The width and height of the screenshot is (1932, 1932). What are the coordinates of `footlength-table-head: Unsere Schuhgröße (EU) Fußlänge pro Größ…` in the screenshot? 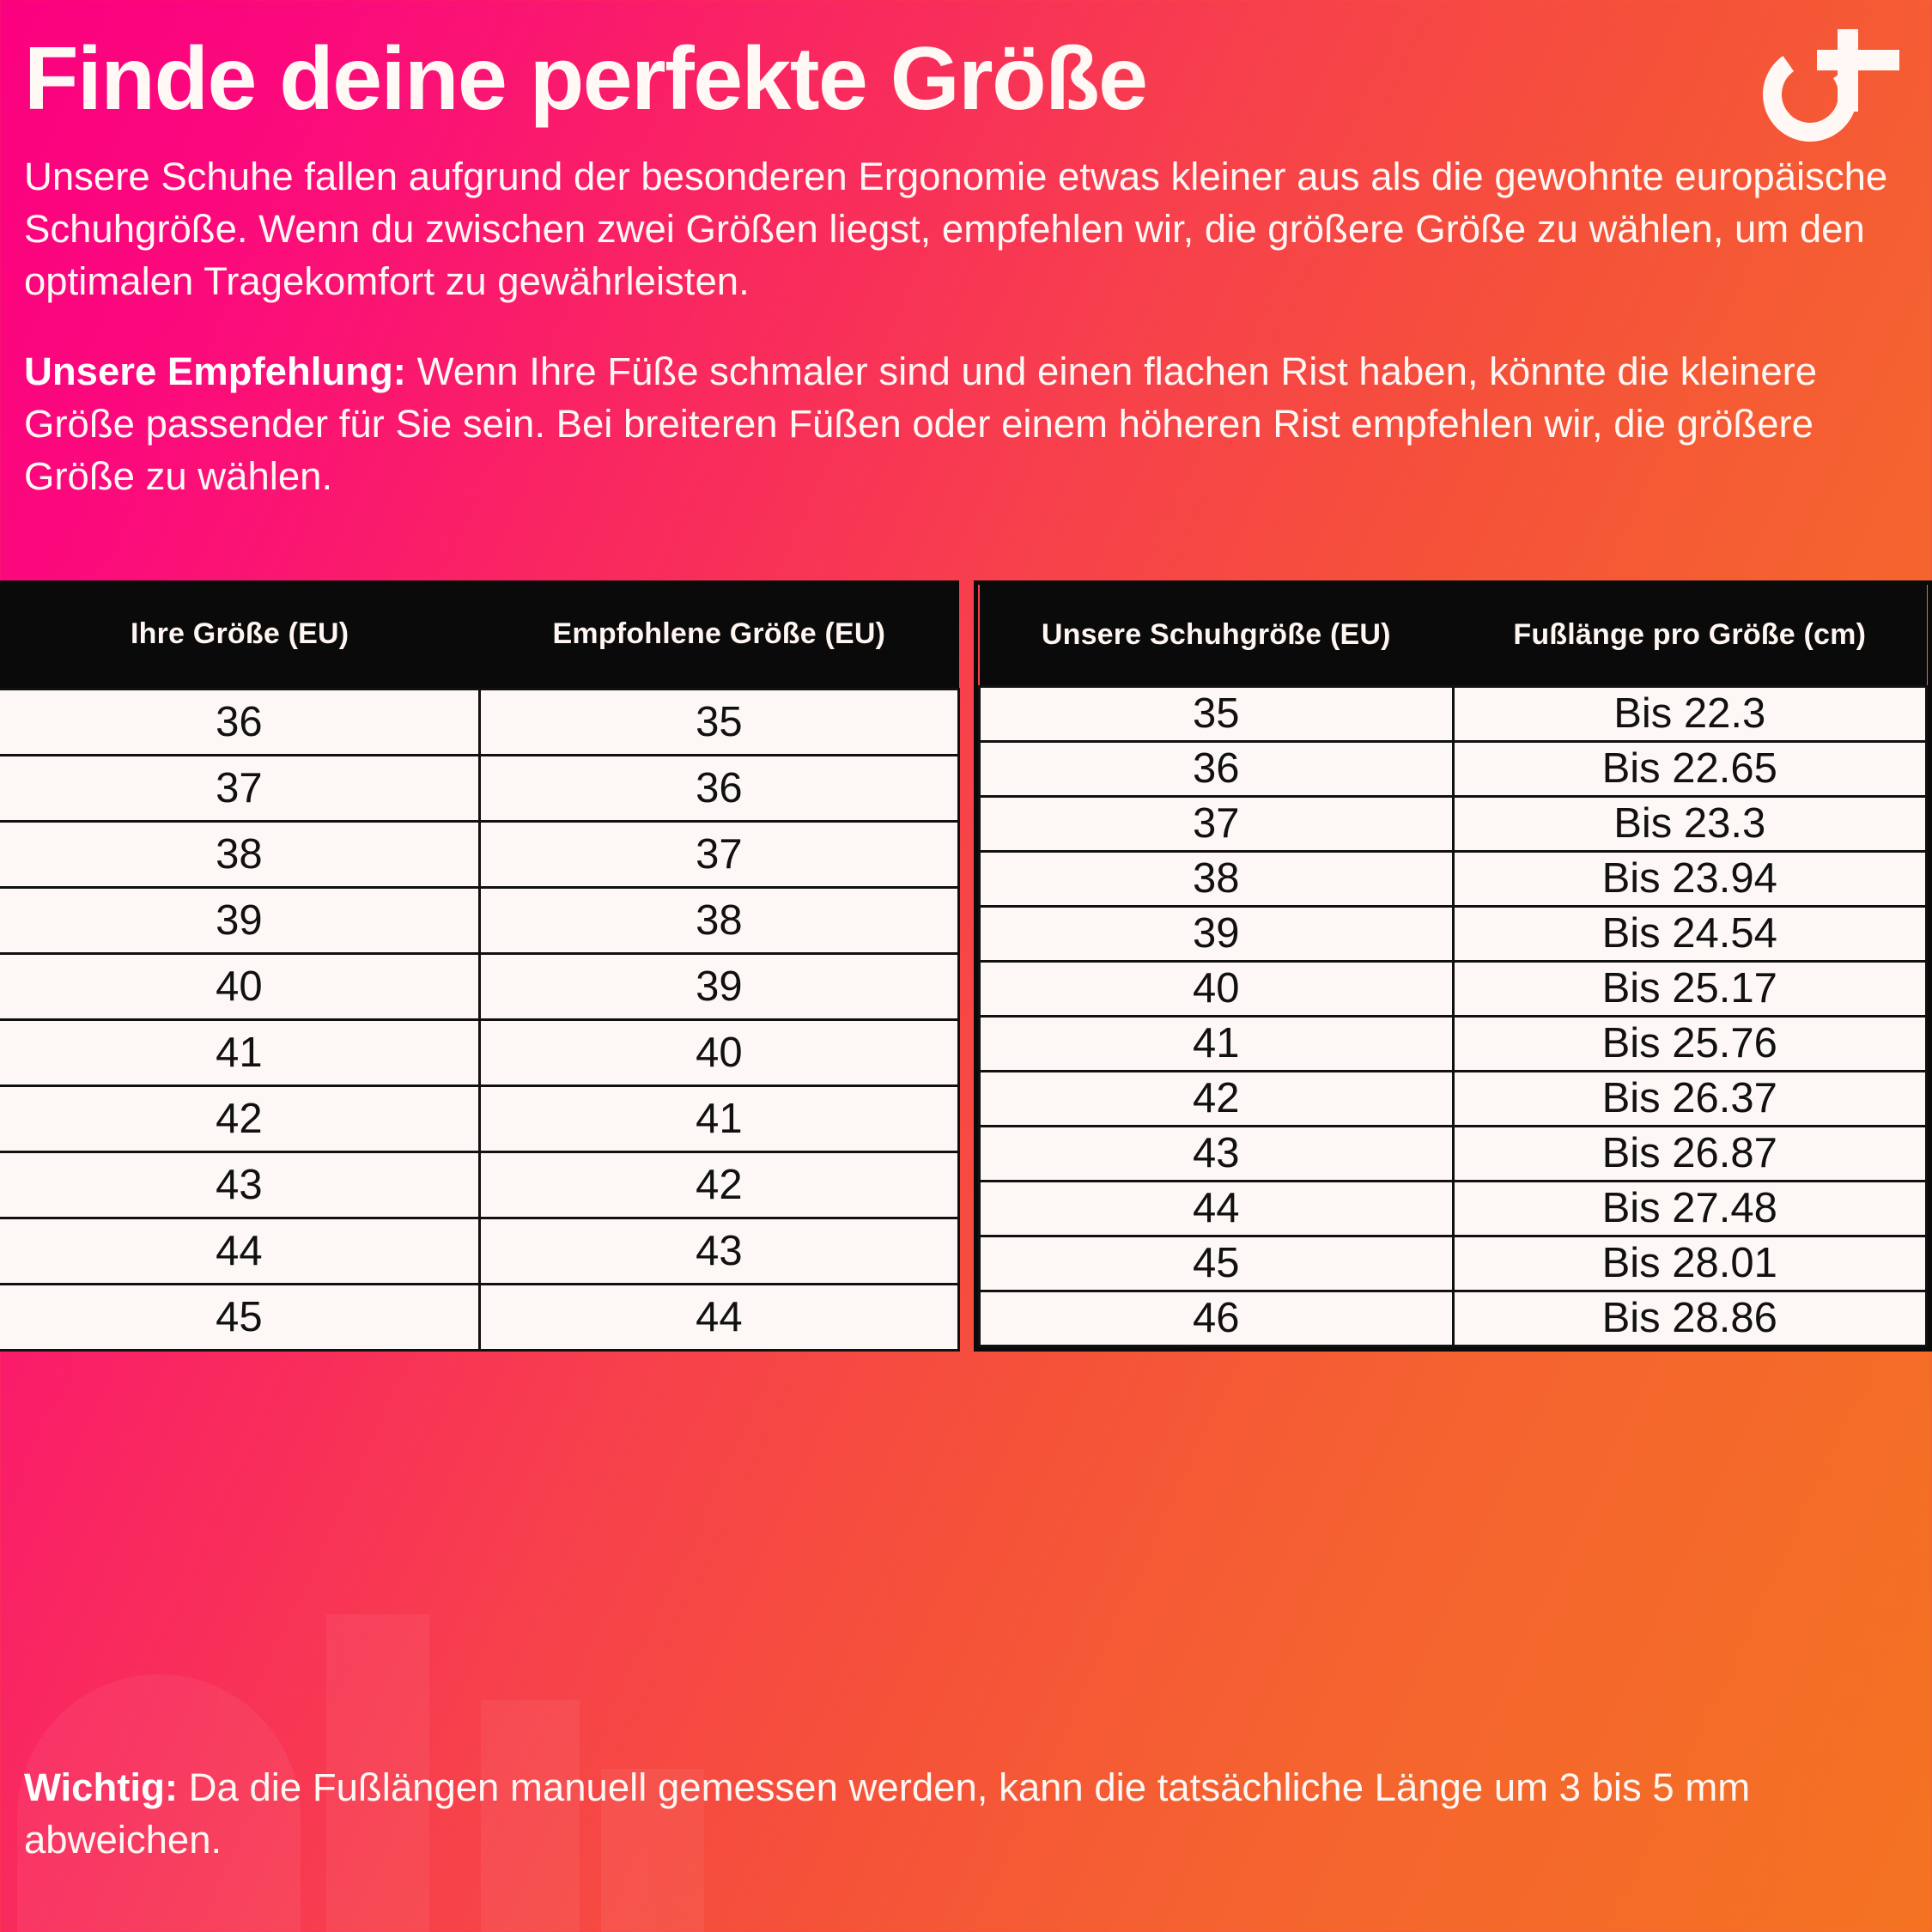 It's located at (1453, 636).